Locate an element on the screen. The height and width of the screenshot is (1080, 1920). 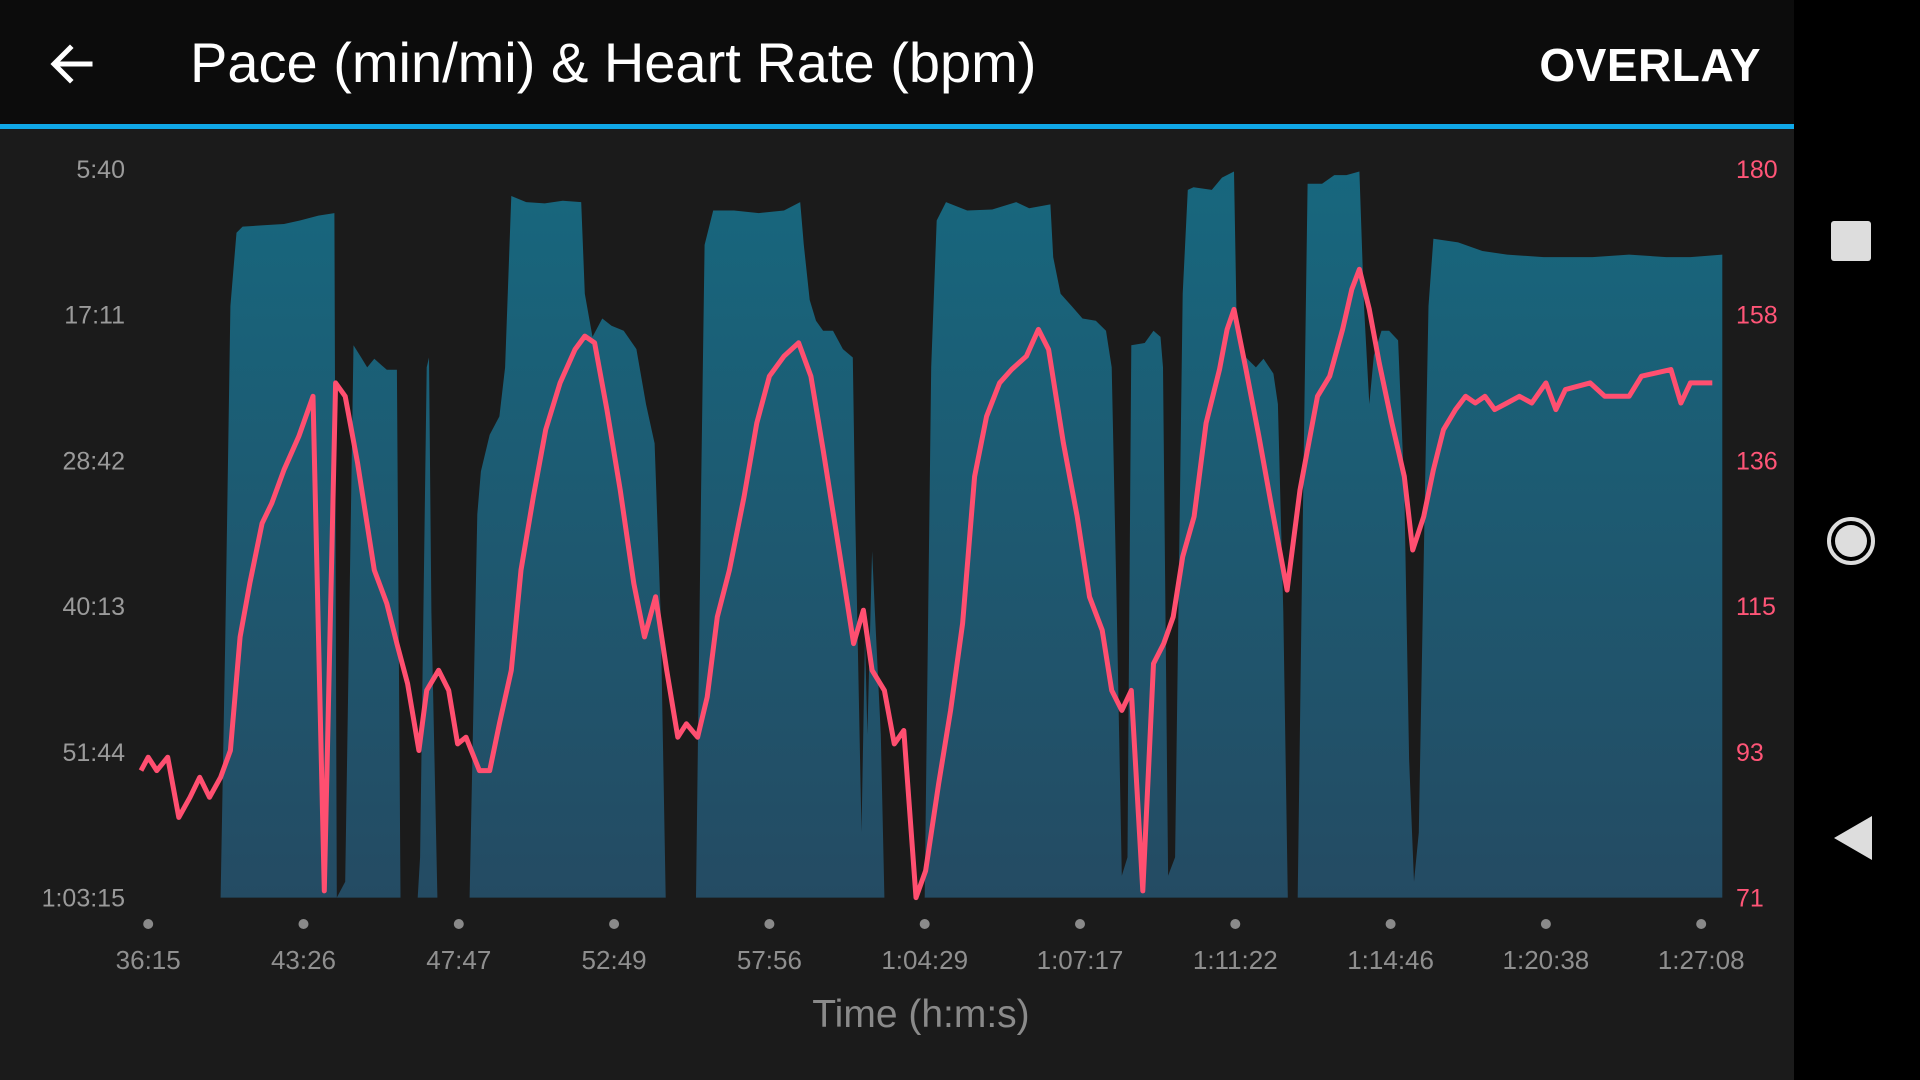
x-axis-tick-label: 1:11:22 is located at coordinates (1235, 960).